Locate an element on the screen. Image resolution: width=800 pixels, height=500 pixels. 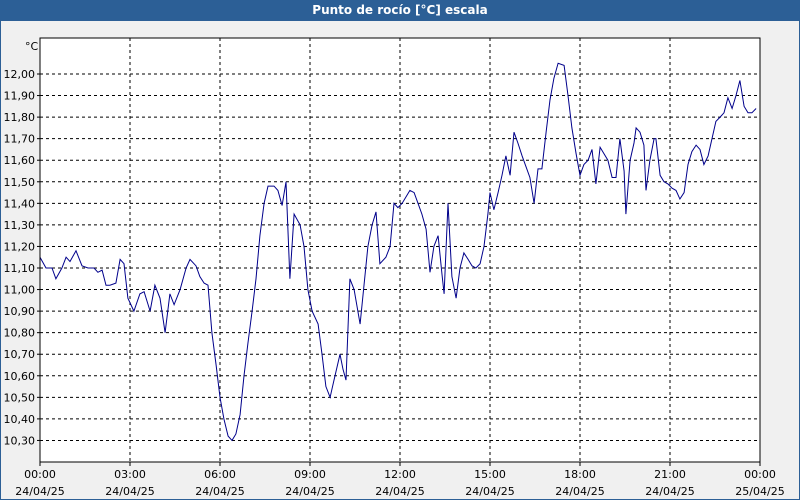
y-tick-label: 10,30 is located at coordinates (20, 440).